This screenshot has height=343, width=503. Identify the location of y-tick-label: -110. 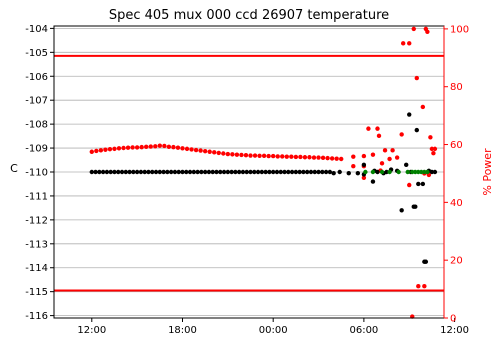
(36, 173).